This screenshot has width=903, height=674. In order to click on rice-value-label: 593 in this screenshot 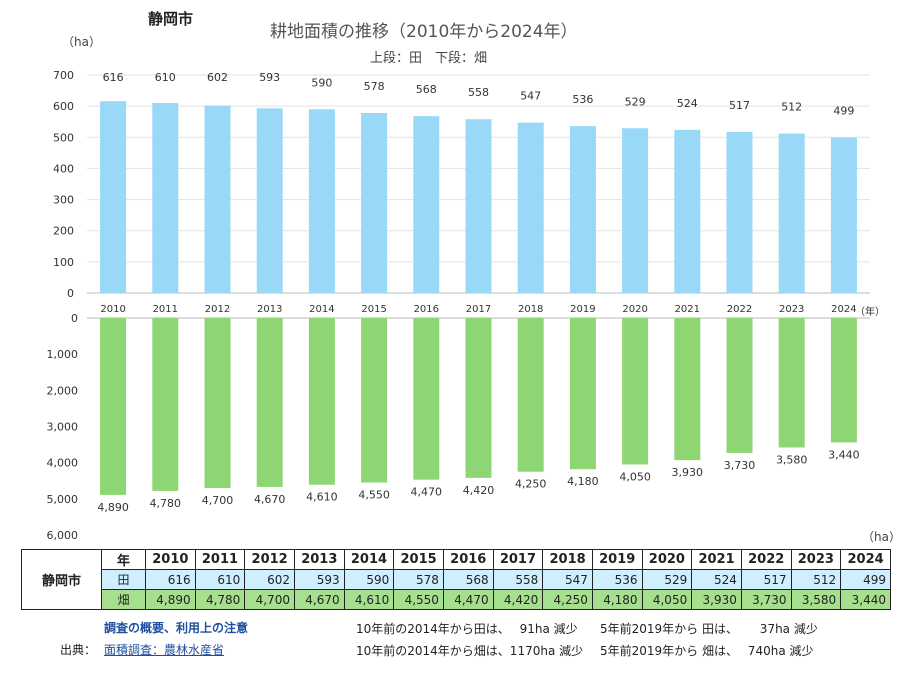, I will do `click(269, 77)`.